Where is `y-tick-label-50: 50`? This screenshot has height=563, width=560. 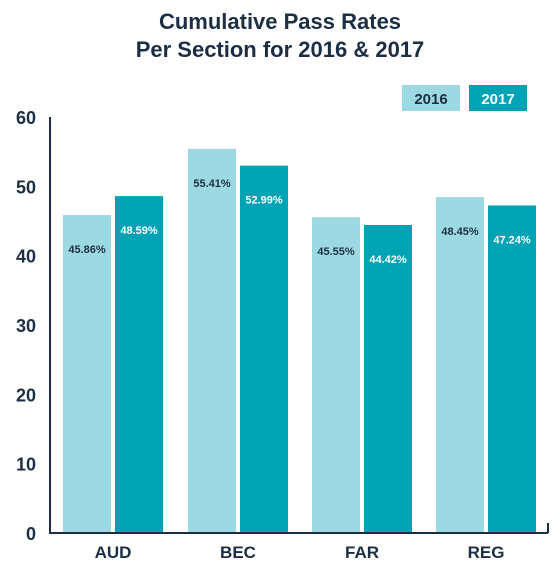 y-tick-label-50: 50 is located at coordinates (26, 187).